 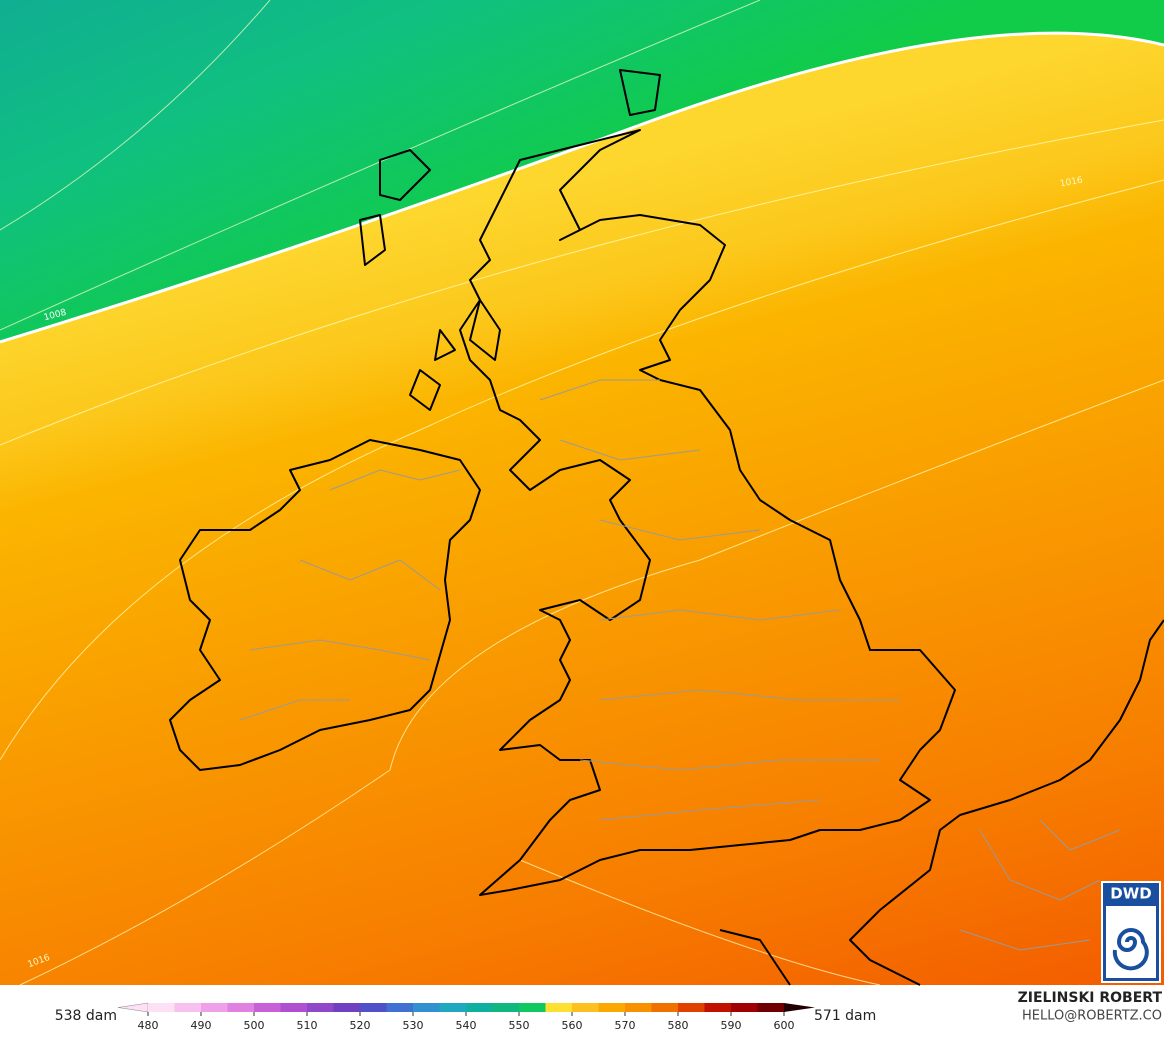 What do you see at coordinates (1090, 998) in the screenshot?
I see `credit-name: ZIELINSKI ROBERT` at bounding box center [1090, 998].